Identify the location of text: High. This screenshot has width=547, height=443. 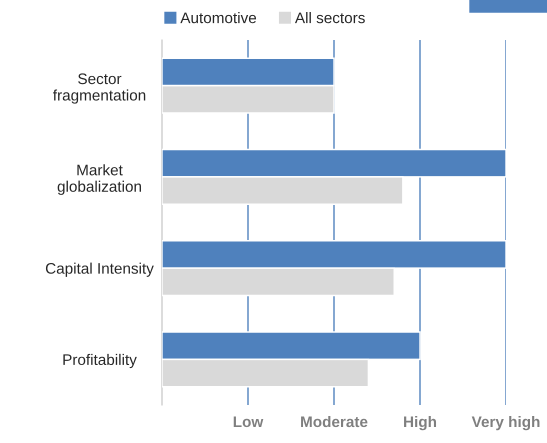
(420, 423).